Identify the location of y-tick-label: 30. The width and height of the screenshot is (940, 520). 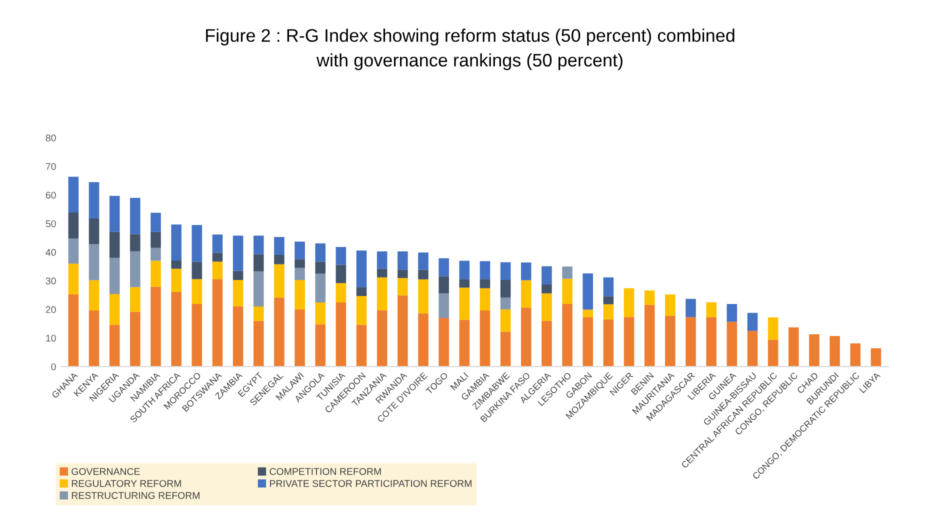
(51, 281).